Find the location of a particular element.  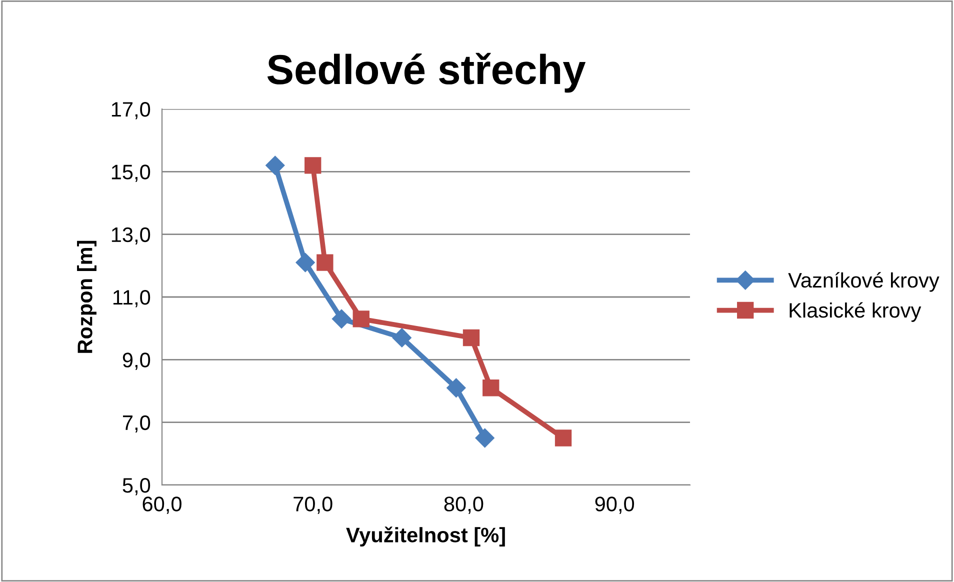

y-axis-title: Rozpon [m] is located at coordinates (86, 296).